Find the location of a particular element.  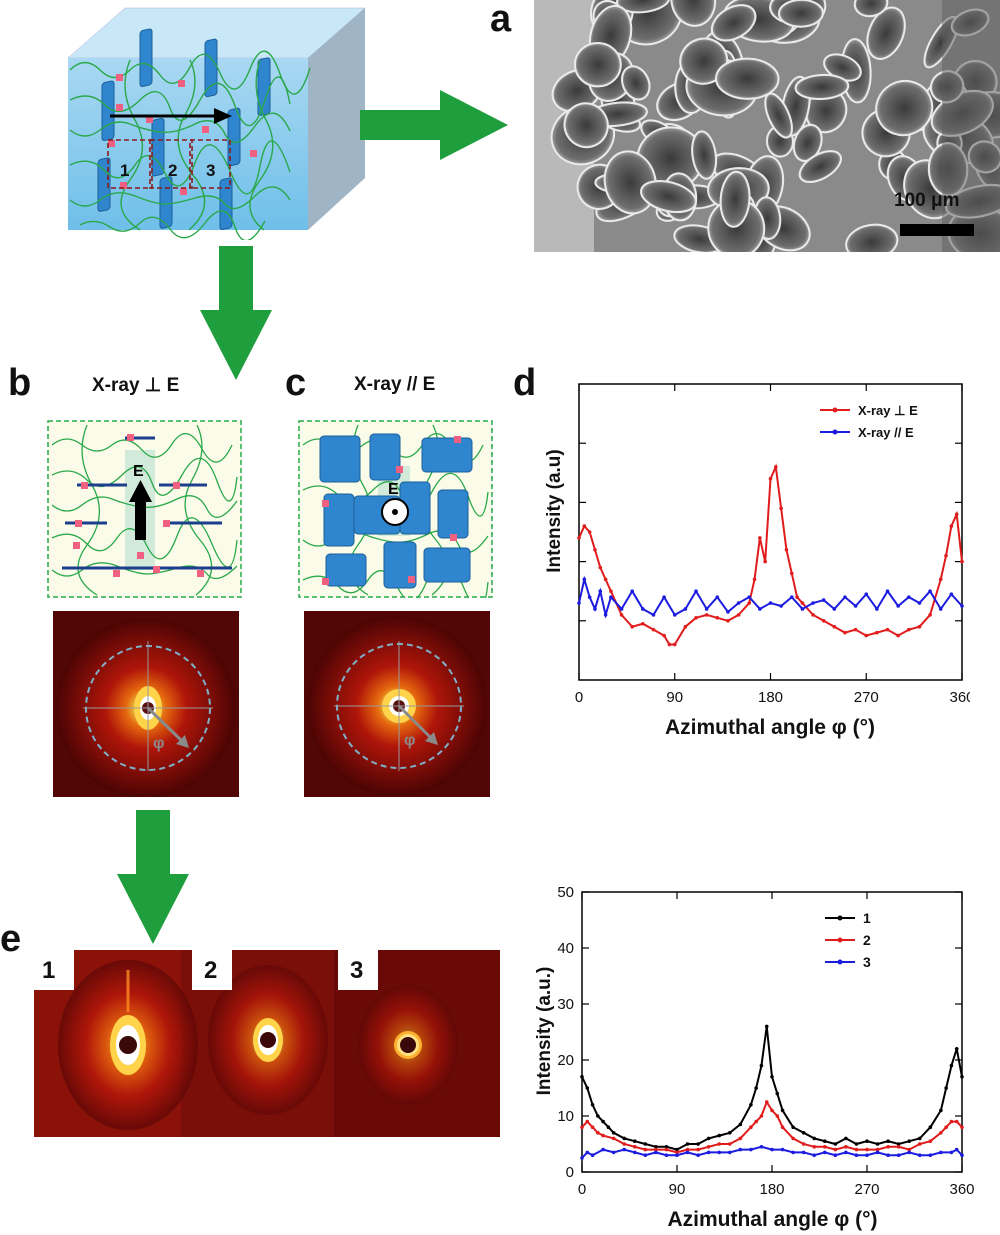

legend-label-2: 2 is located at coordinates (867, 940).